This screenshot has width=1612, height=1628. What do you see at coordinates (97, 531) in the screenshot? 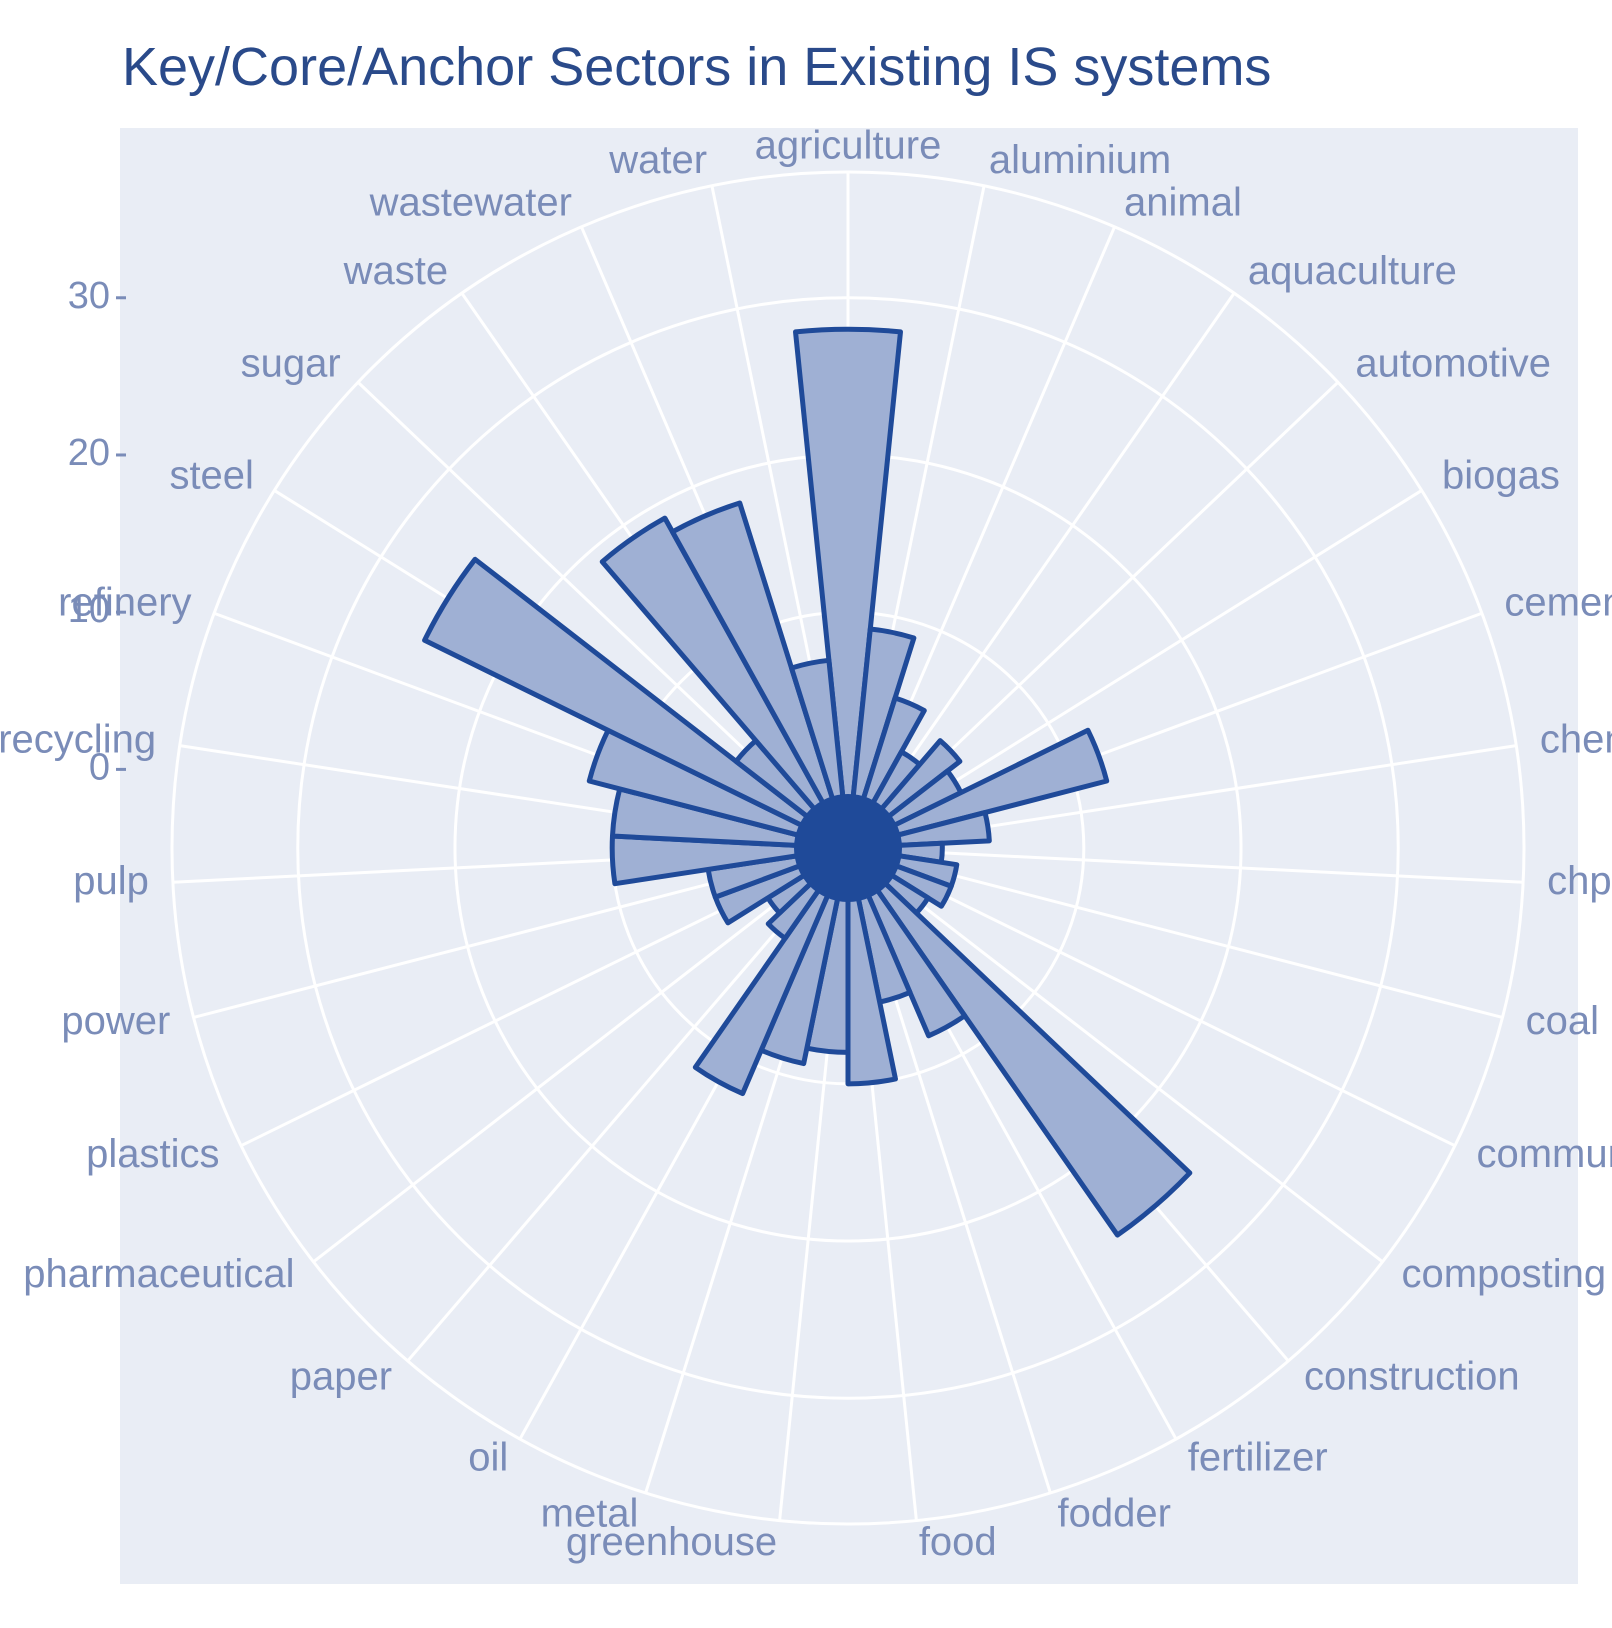
I see `radial-tick-layer: 0 10 20 30` at bounding box center [97, 531].